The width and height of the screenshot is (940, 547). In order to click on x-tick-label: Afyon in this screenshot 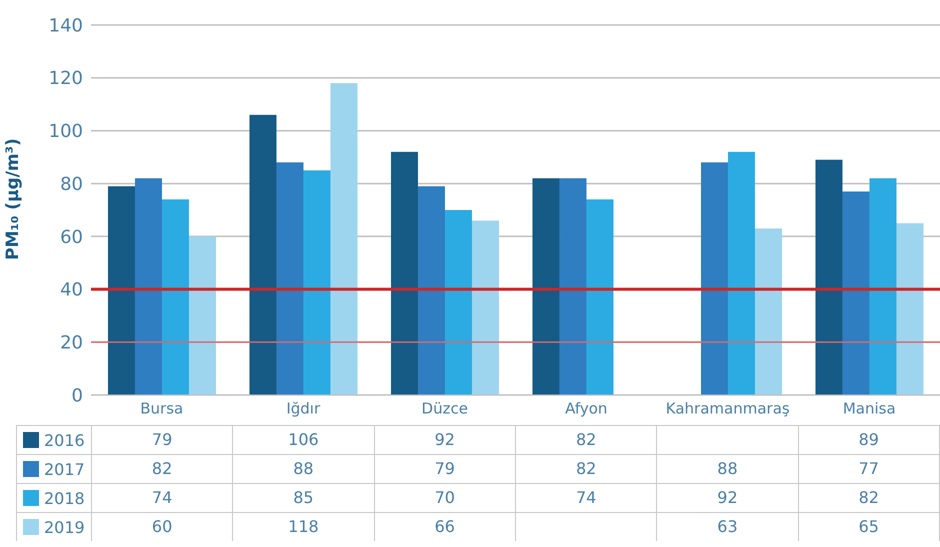, I will do `click(586, 409)`.